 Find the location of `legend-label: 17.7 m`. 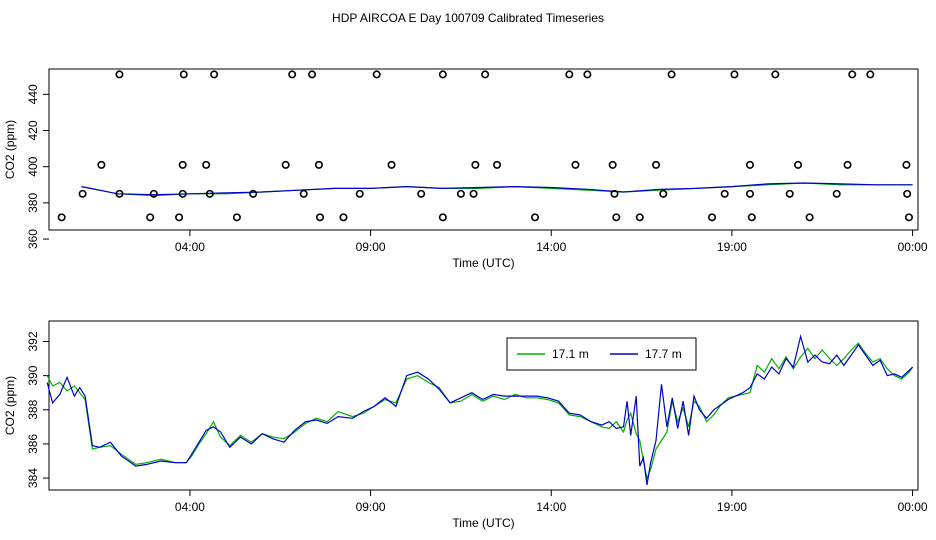

legend-label: 17.7 m is located at coordinates (663, 354).